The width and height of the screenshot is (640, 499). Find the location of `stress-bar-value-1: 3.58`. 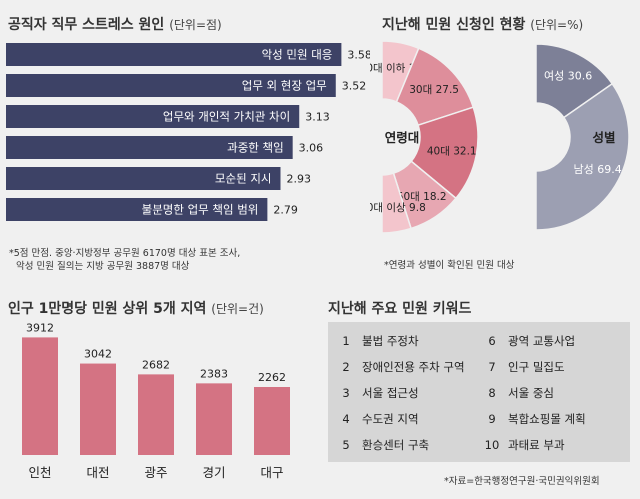

stress-bar-value-1: 3.58 is located at coordinates (358, 55).